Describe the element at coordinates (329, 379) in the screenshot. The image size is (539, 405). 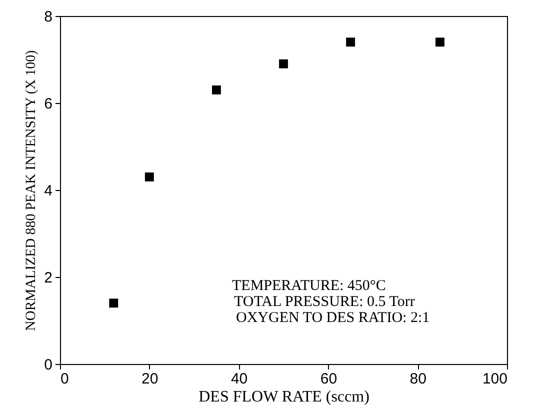
I see `x-tick-label: 60` at that location.